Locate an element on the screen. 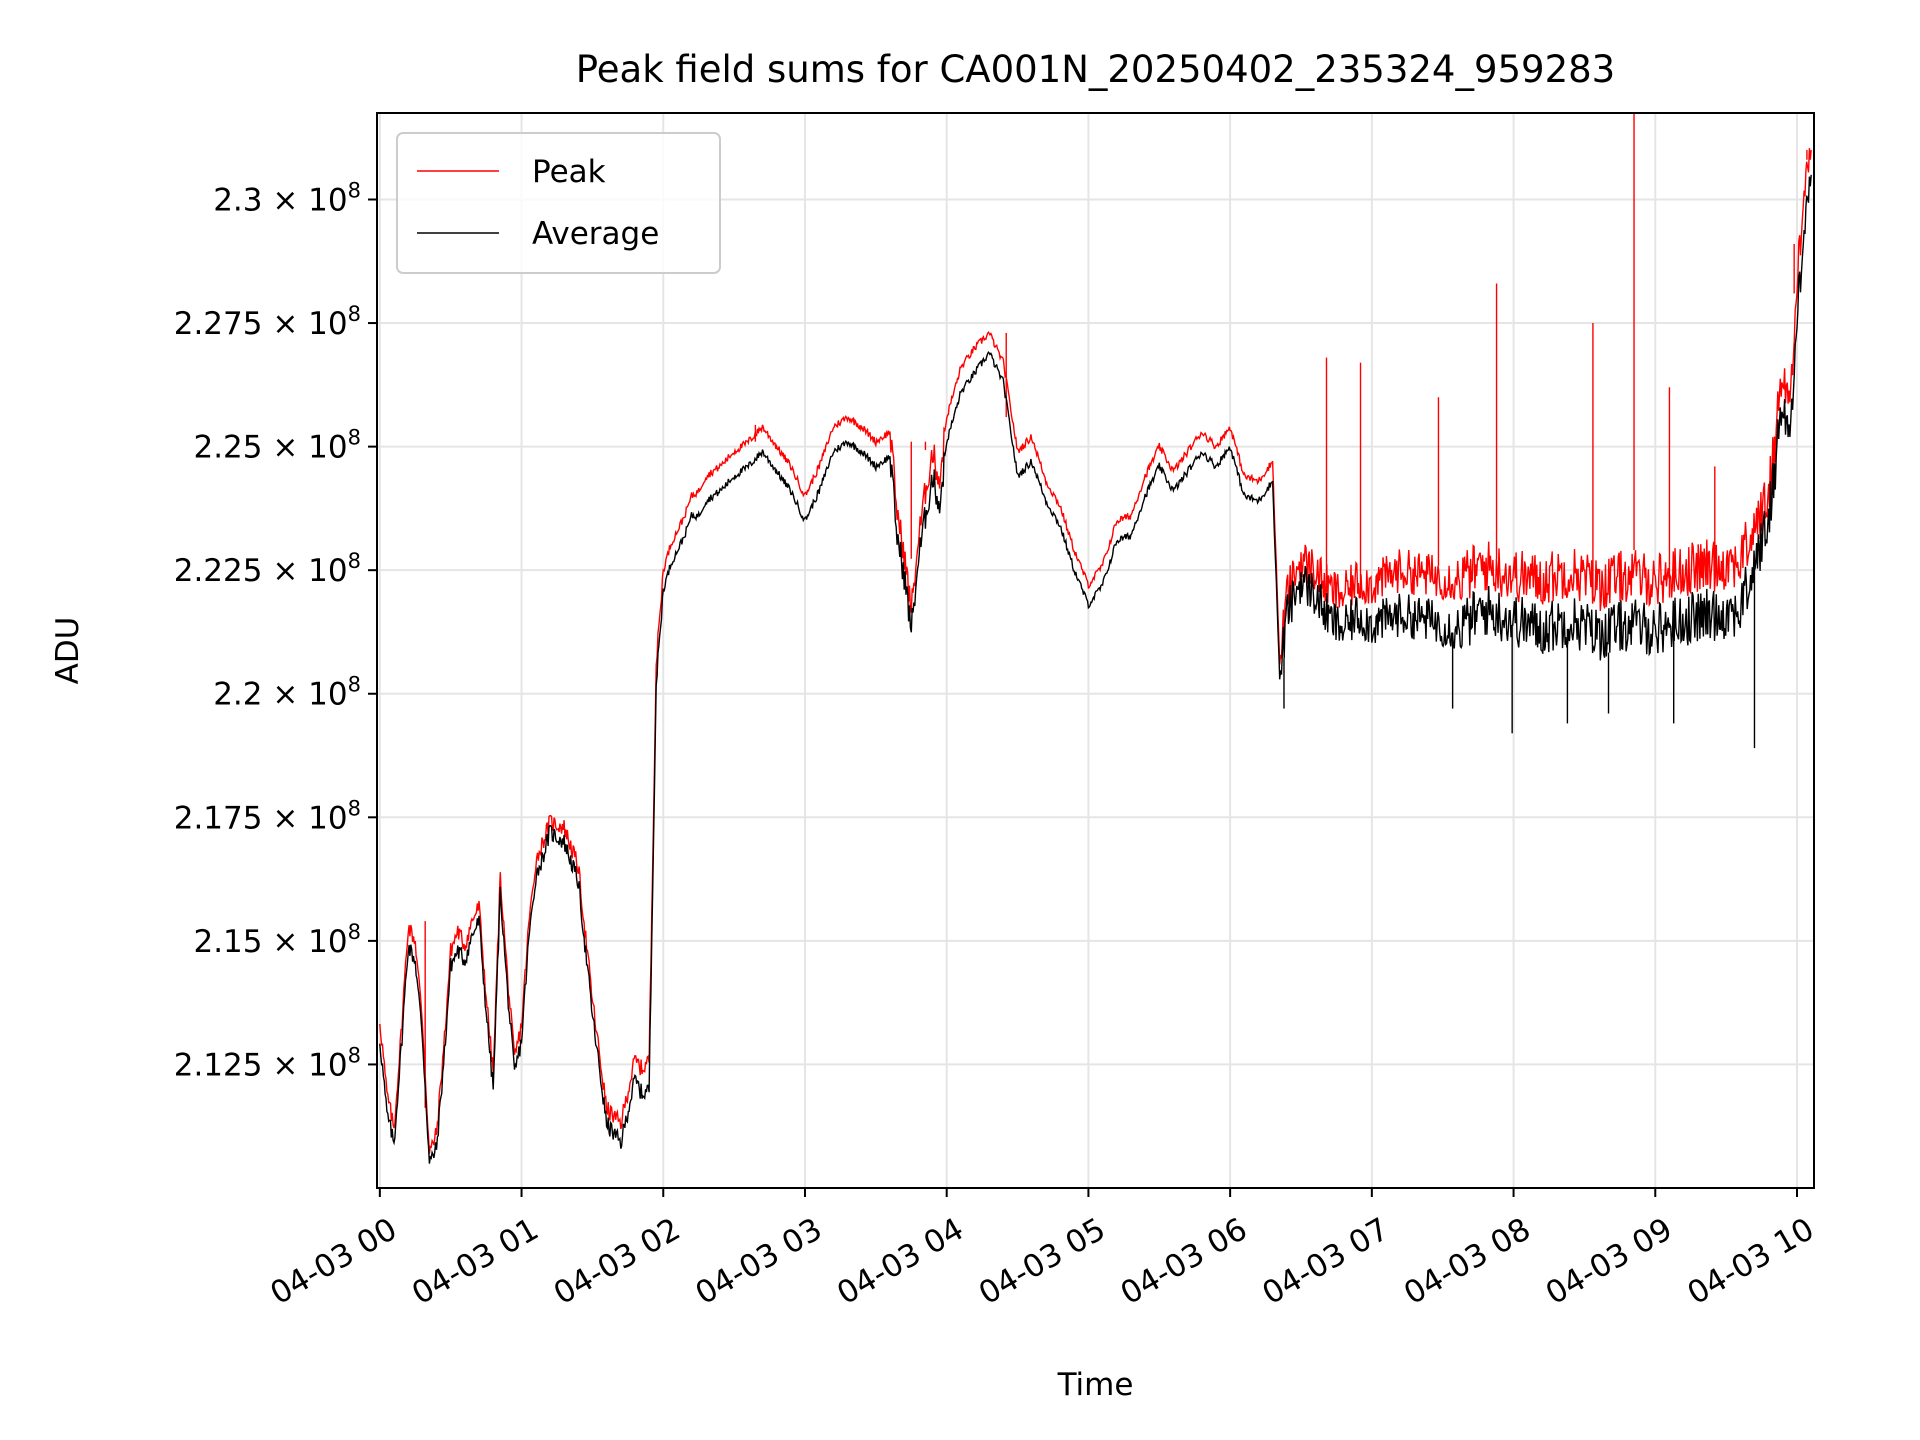 The width and height of the screenshot is (1920, 1440). y-tick-label: 2.225 × 108 is located at coordinates (267, 569).